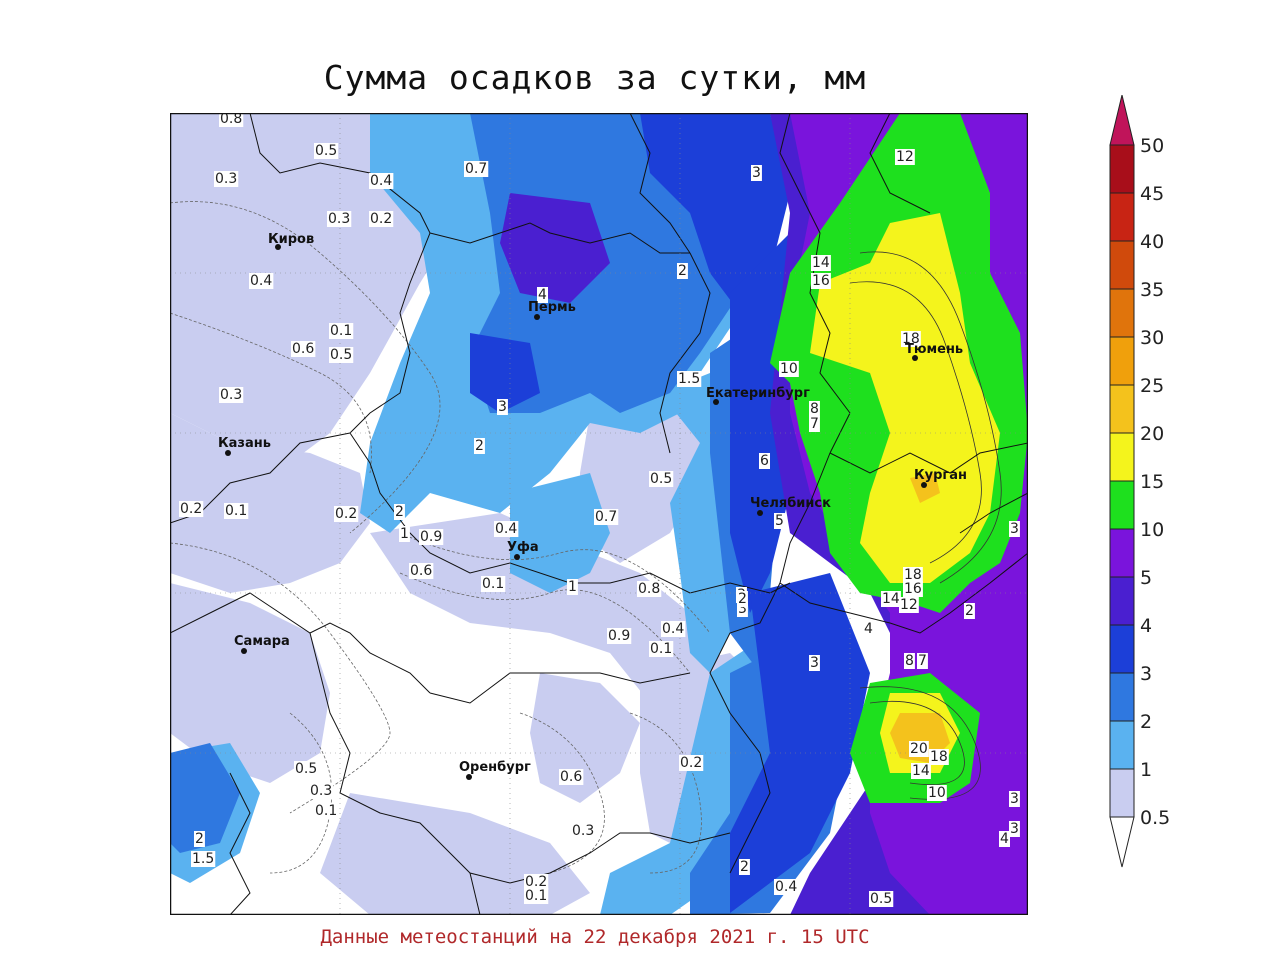 The width and height of the screenshot is (1280, 960). What do you see at coordinates (1152, 434) in the screenshot?
I see `legend-tick-label: 20` at bounding box center [1152, 434].